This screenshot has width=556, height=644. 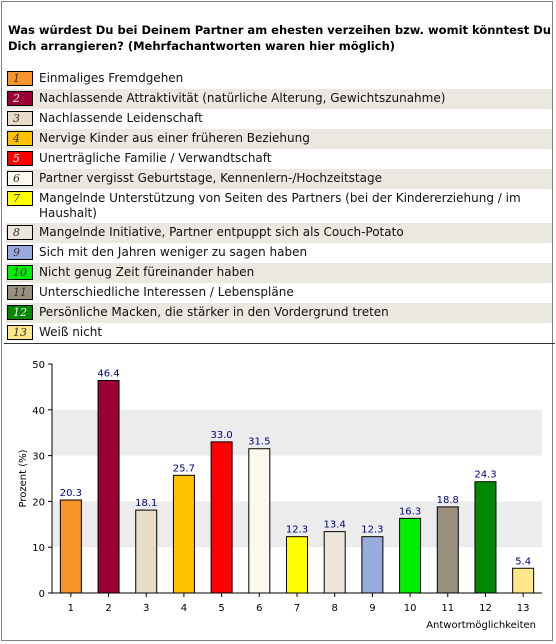 What do you see at coordinates (279, 273) in the screenshot?
I see `legend-item: 10 Nicht genug Zeit füreinander haben` at bounding box center [279, 273].